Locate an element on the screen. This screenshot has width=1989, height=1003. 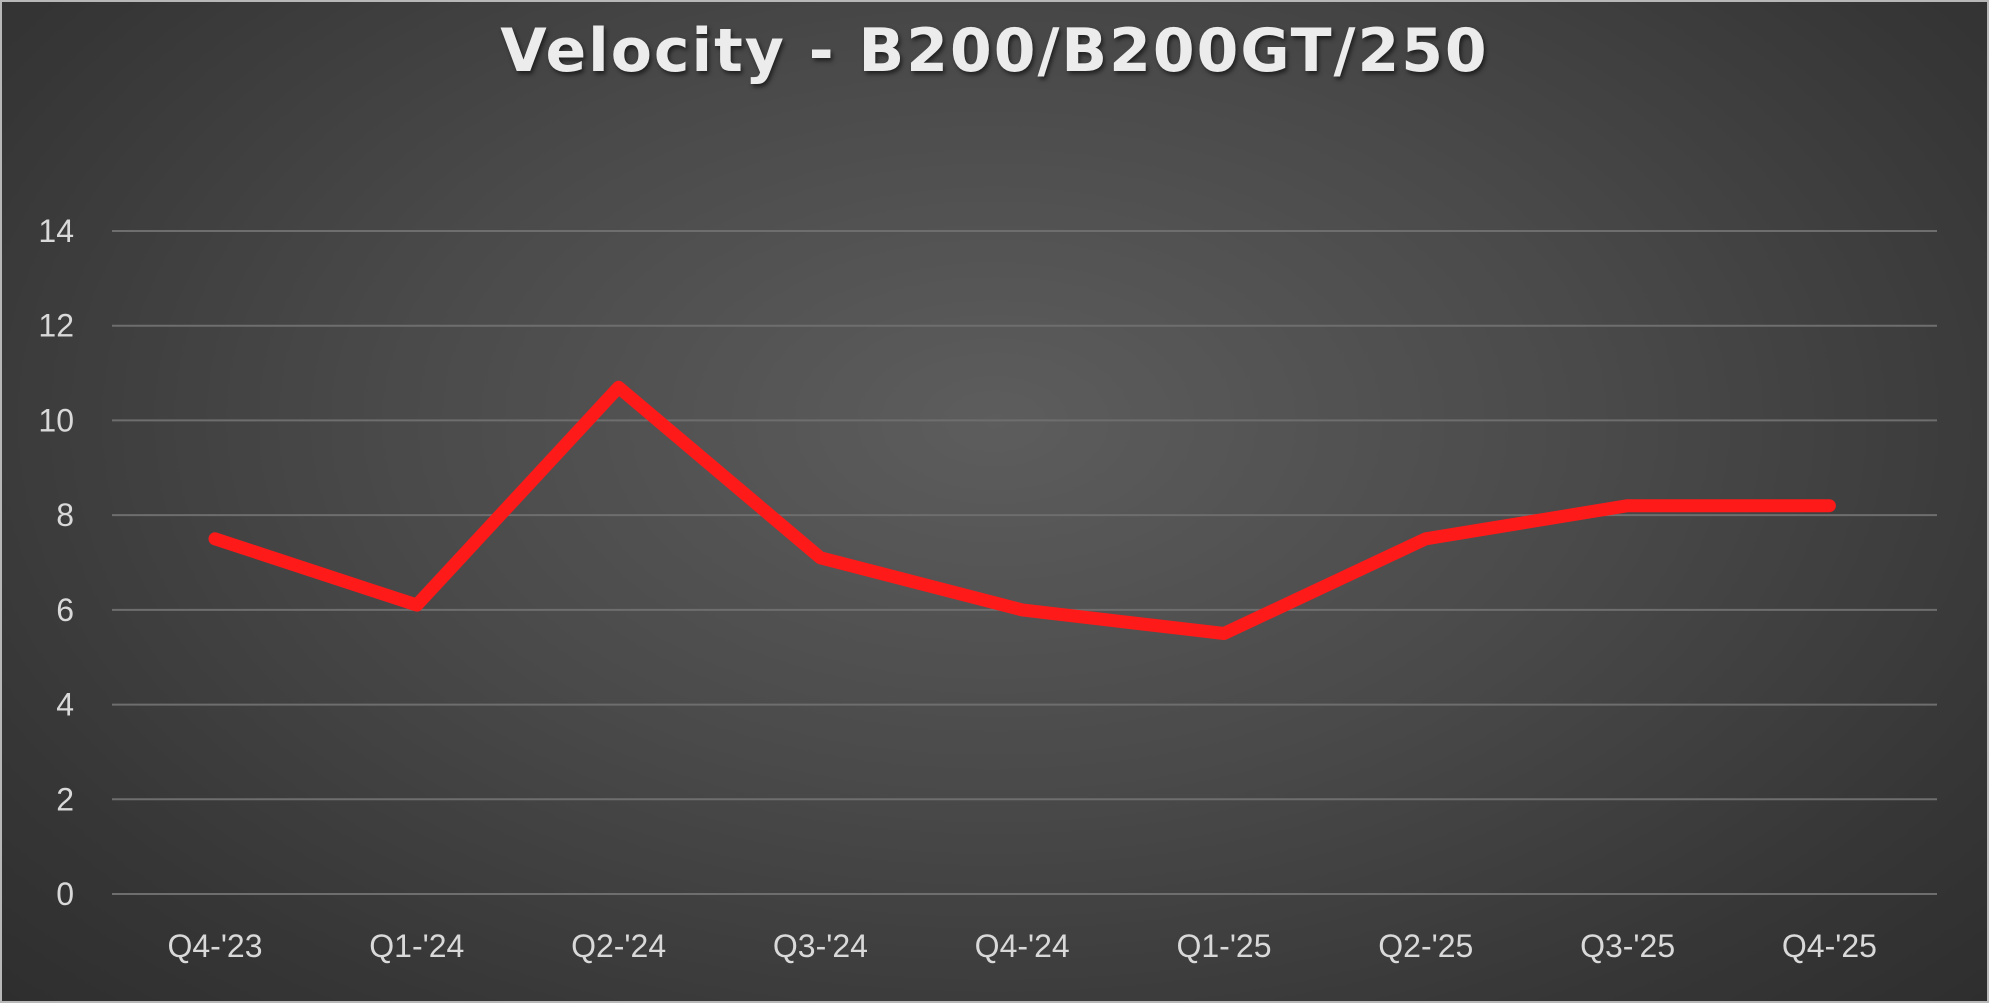
x-tick-label: Q1-'24 is located at coordinates (416, 946).